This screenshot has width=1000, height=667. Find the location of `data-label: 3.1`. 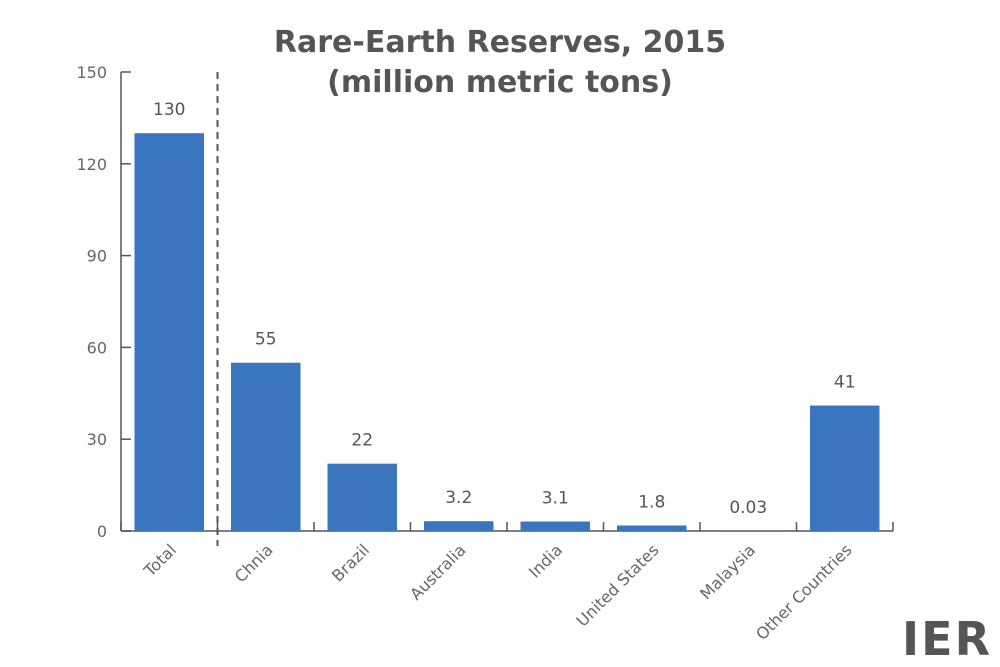

data-label: 3.1 is located at coordinates (555, 499).